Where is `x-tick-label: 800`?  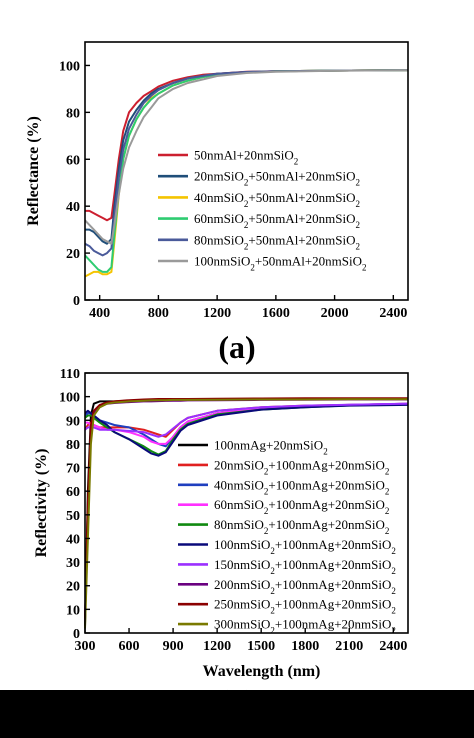
x-tick-label: 800 is located at coordinates (158, 313).